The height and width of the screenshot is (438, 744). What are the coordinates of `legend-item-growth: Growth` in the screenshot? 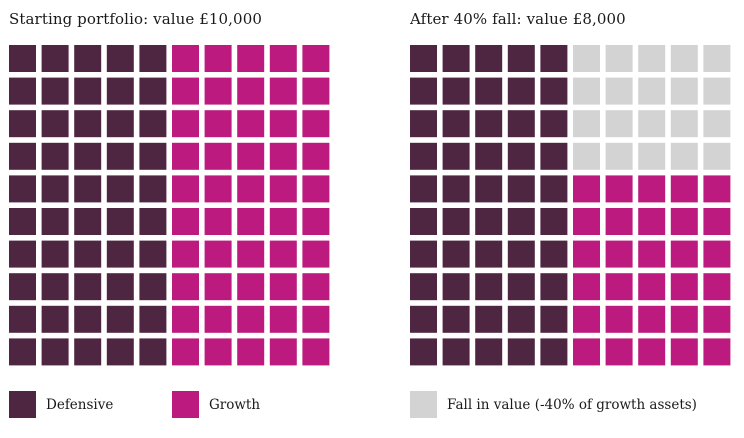 It's located at (216, 404).